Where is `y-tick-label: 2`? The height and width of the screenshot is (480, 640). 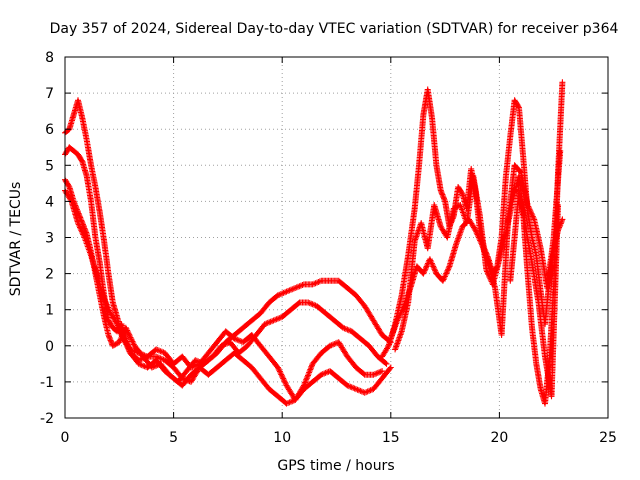
y-tick-label: 2 is located at coordinates (49, 275).